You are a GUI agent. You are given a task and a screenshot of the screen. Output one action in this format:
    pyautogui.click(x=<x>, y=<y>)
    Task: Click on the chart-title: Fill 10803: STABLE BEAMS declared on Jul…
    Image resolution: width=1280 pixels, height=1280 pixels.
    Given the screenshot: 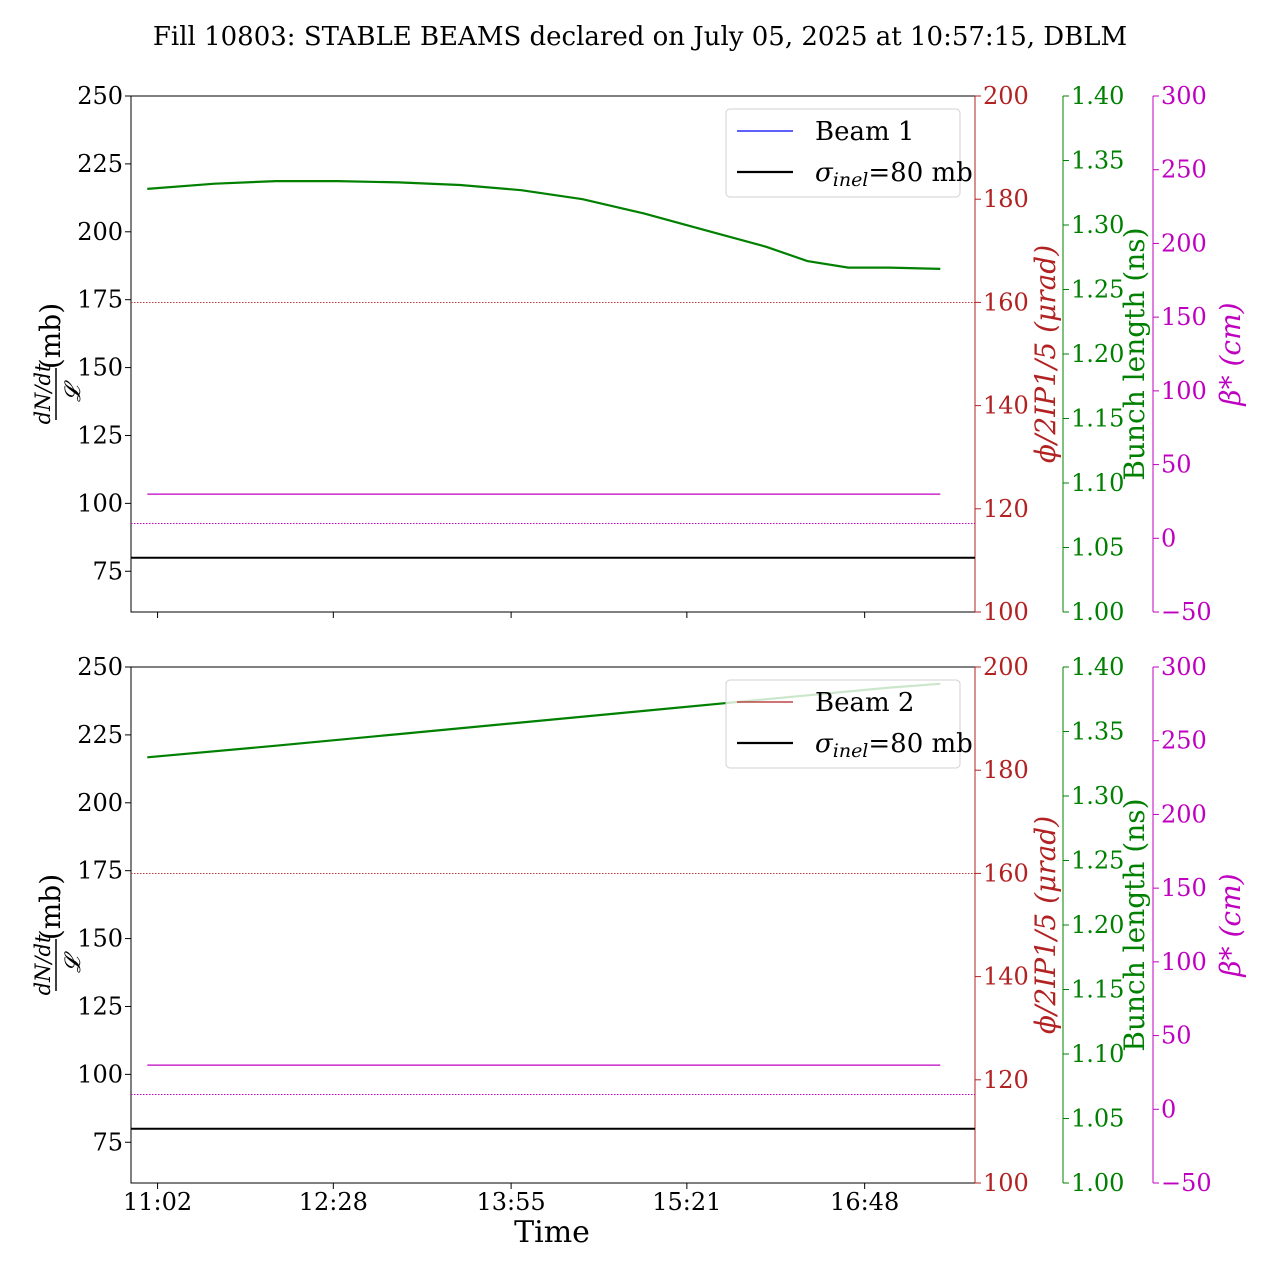 What is the action you would take?
    pyautogui.click(x=640, y=37)
    